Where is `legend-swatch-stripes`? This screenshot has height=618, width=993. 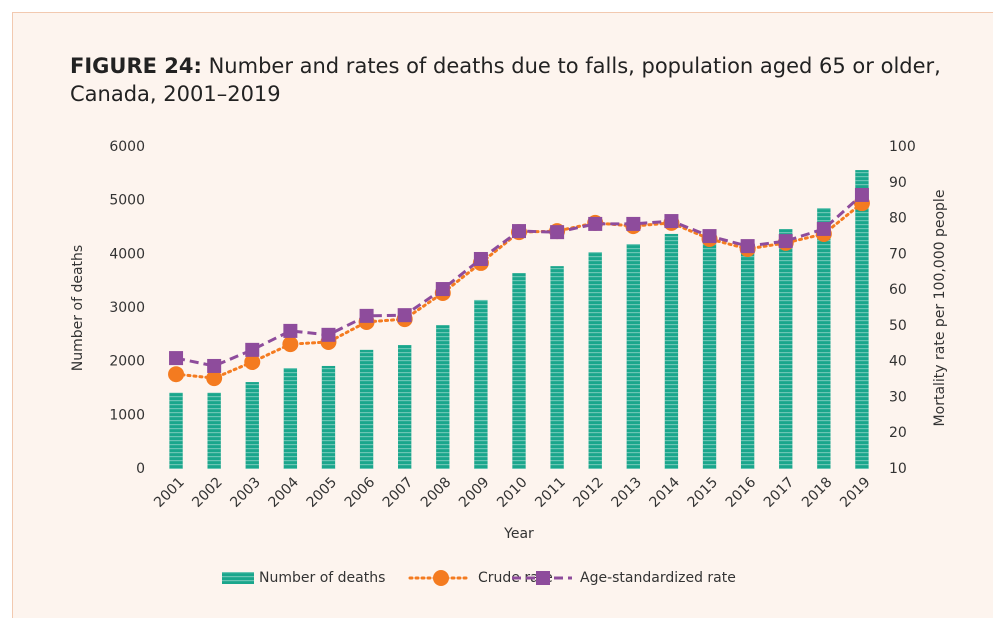
legend-swatch-stripes is located at coordinates (238, 578).